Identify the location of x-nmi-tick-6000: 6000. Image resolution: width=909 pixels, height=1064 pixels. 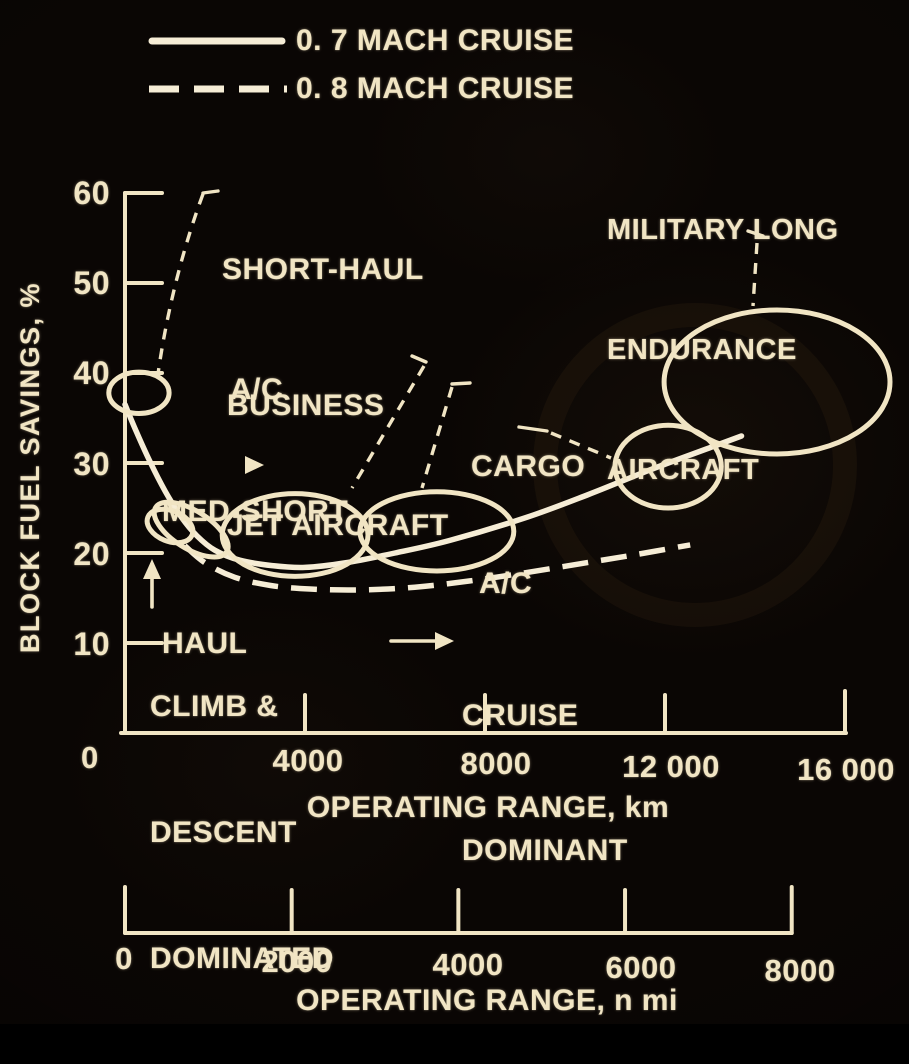
(641, 967).